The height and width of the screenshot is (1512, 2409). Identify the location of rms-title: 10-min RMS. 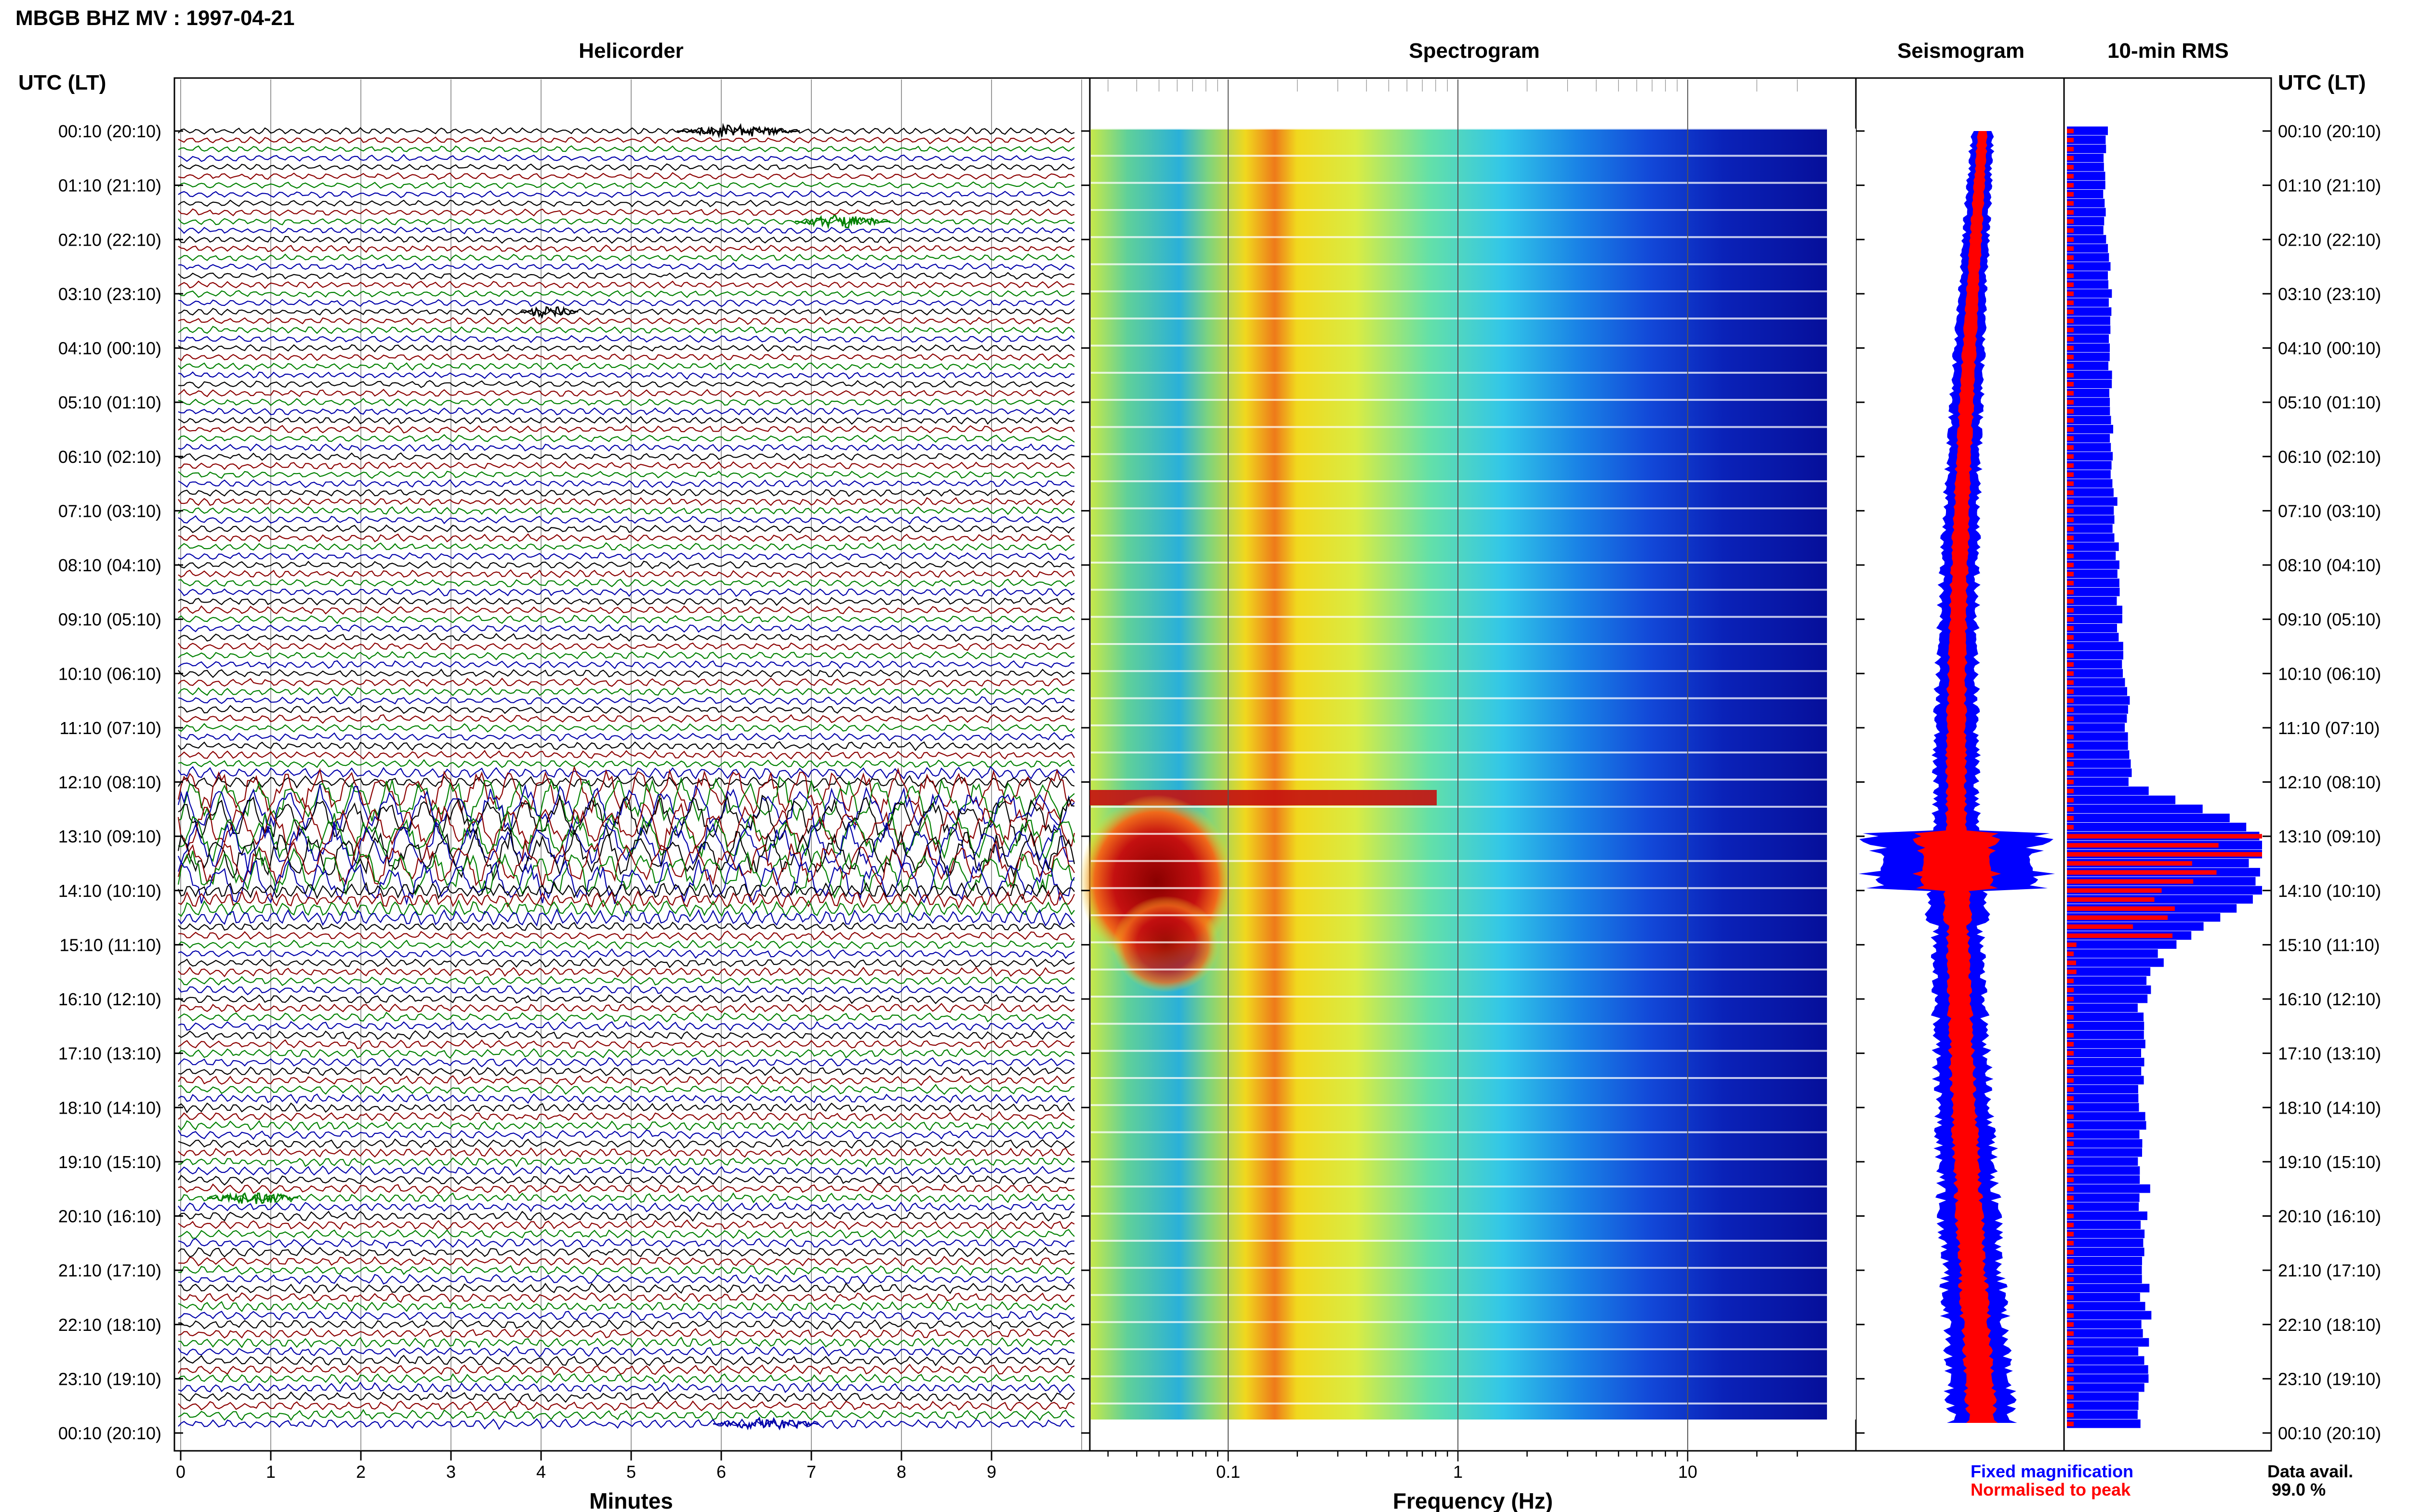
(2168, 51).